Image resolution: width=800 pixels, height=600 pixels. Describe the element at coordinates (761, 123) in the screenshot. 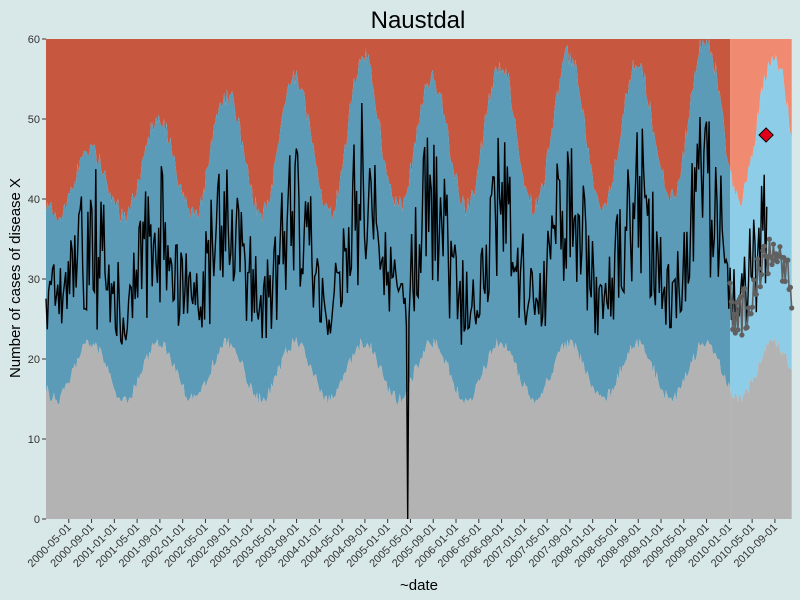

I see `forecast-upper-band` at that location.